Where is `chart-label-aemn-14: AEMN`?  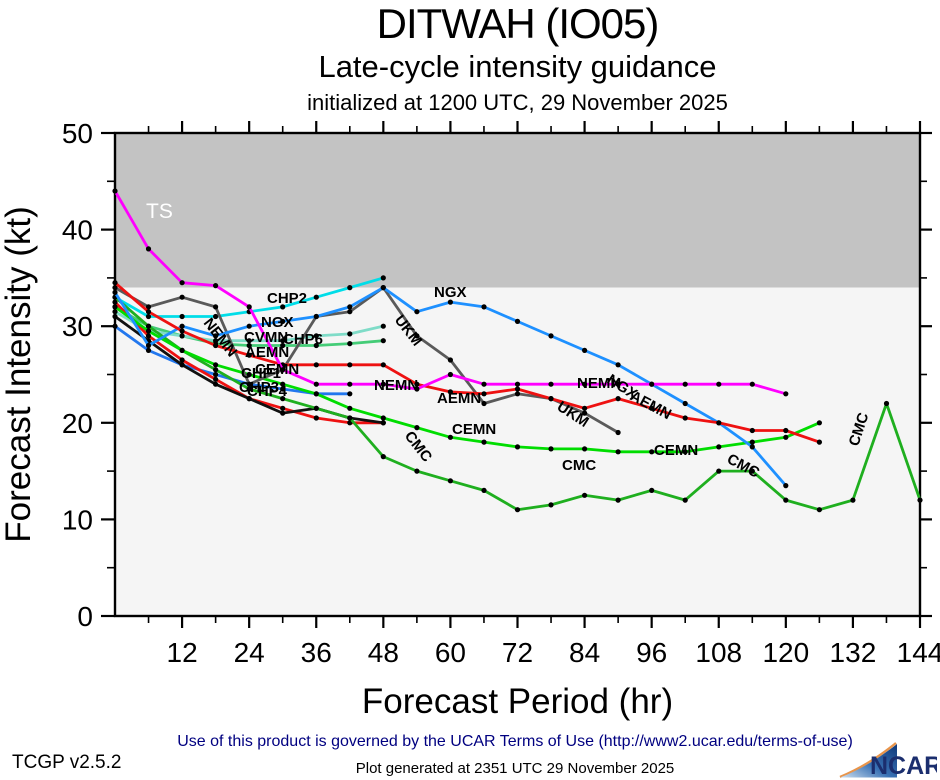
chart-label-aemn-14: AEMN is located at coordinates (459, 398).